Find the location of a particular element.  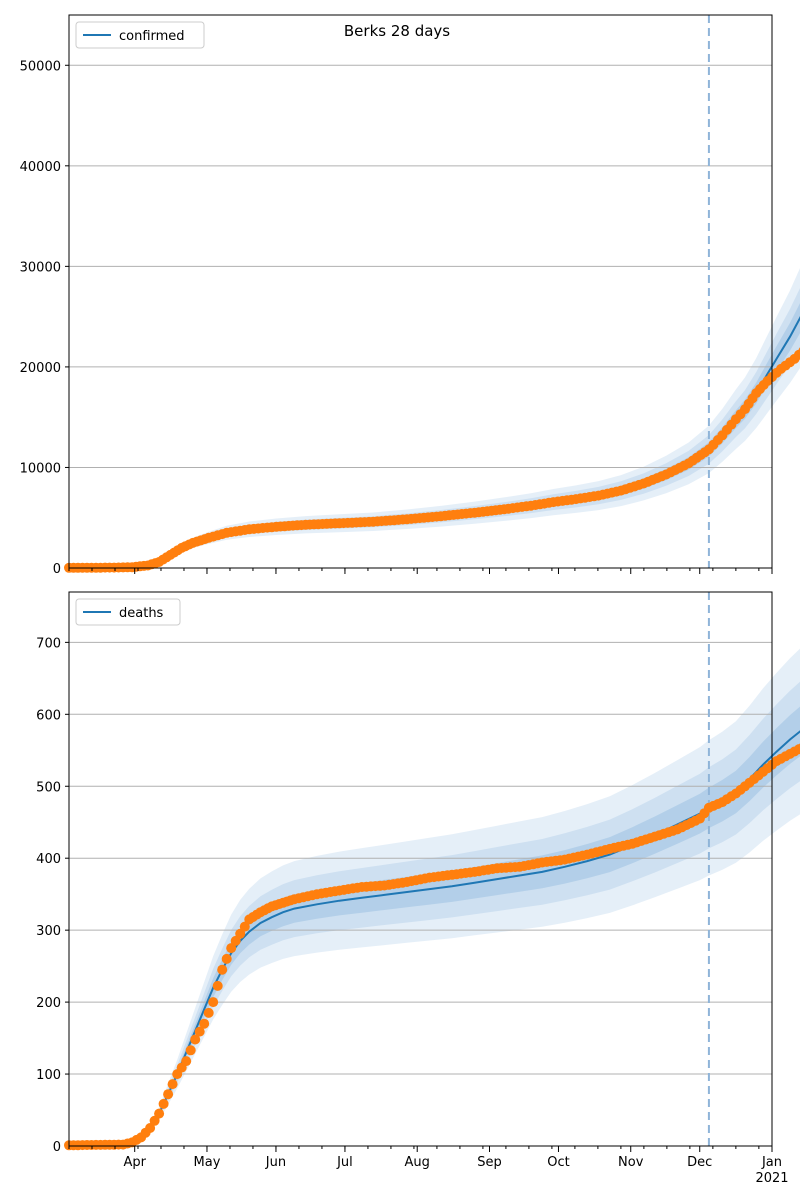

x-tick-label: Aug is located at coordinates (417, 1162).